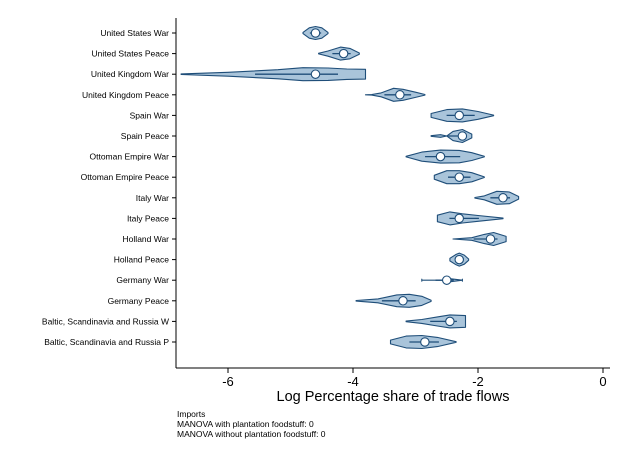  I want to click on x-tick-label: -4, so click(353, 381).